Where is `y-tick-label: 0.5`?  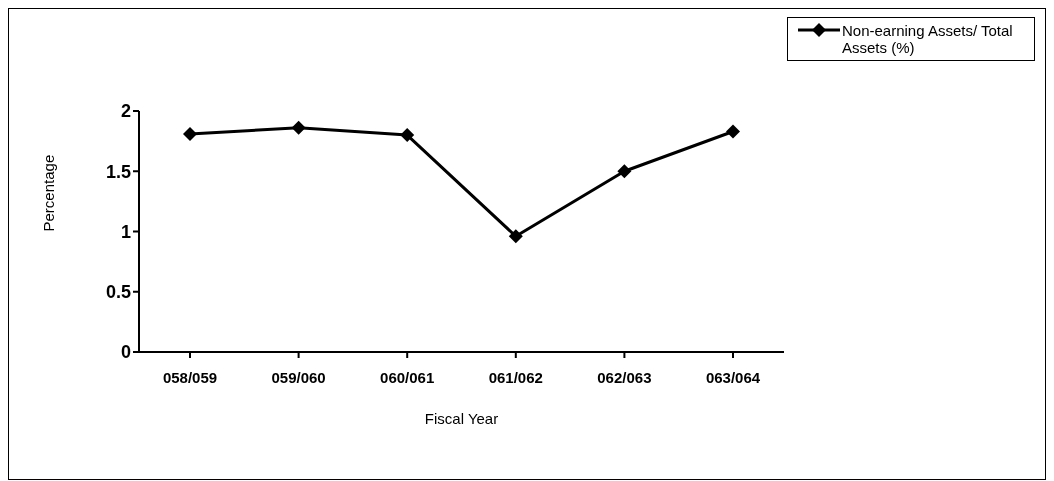
y-tick-label: 0.5 is located at coordinates (118, 292).